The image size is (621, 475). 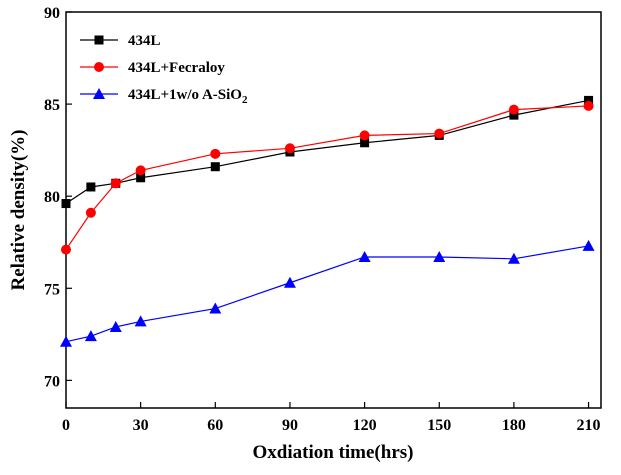 What do you see at coordinates (141, 425) in the screenshot?
I see `x-tick-label: 30` at bounding box center [141, 425].